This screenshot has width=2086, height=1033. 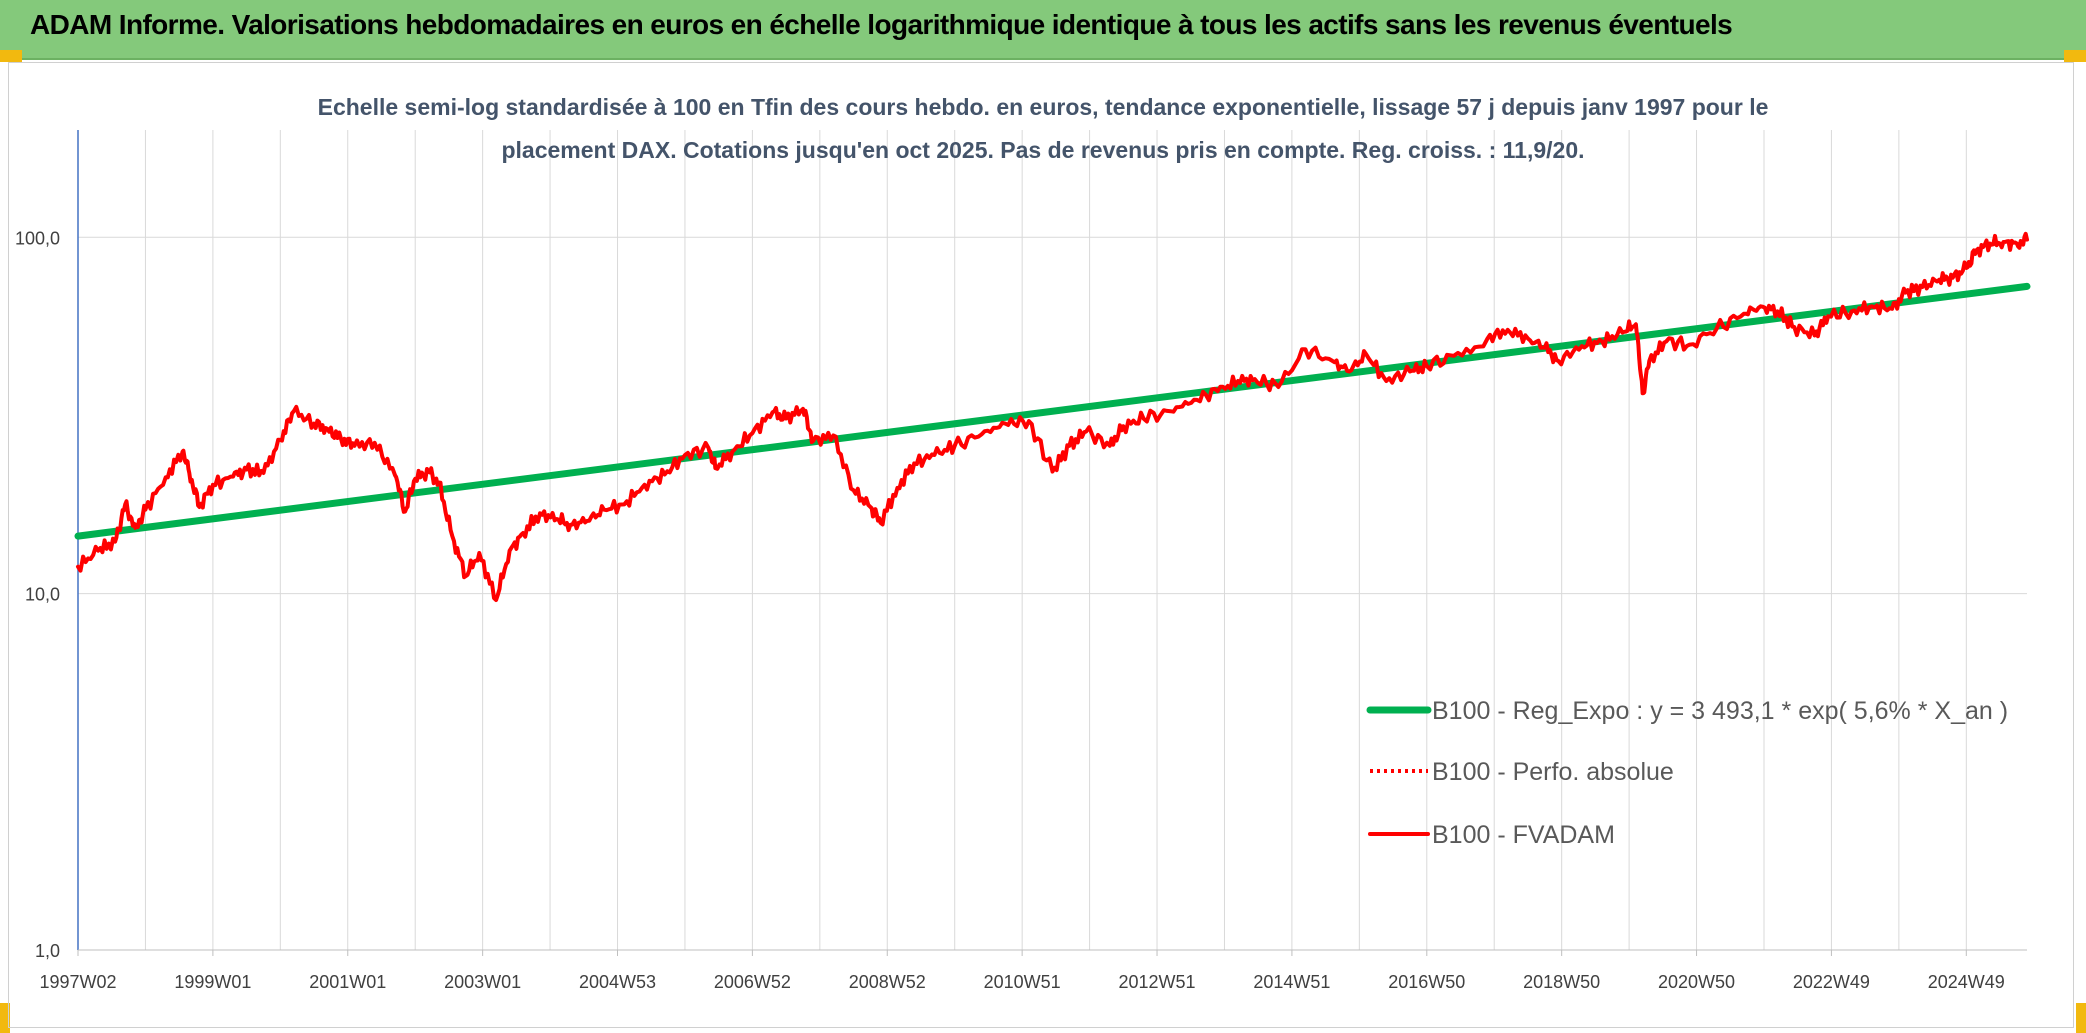 What do you see at coordinates (1291, 982) in the screenshot?
I see `x-tick-label: 2014W51` at bounding box center [1291, 982].